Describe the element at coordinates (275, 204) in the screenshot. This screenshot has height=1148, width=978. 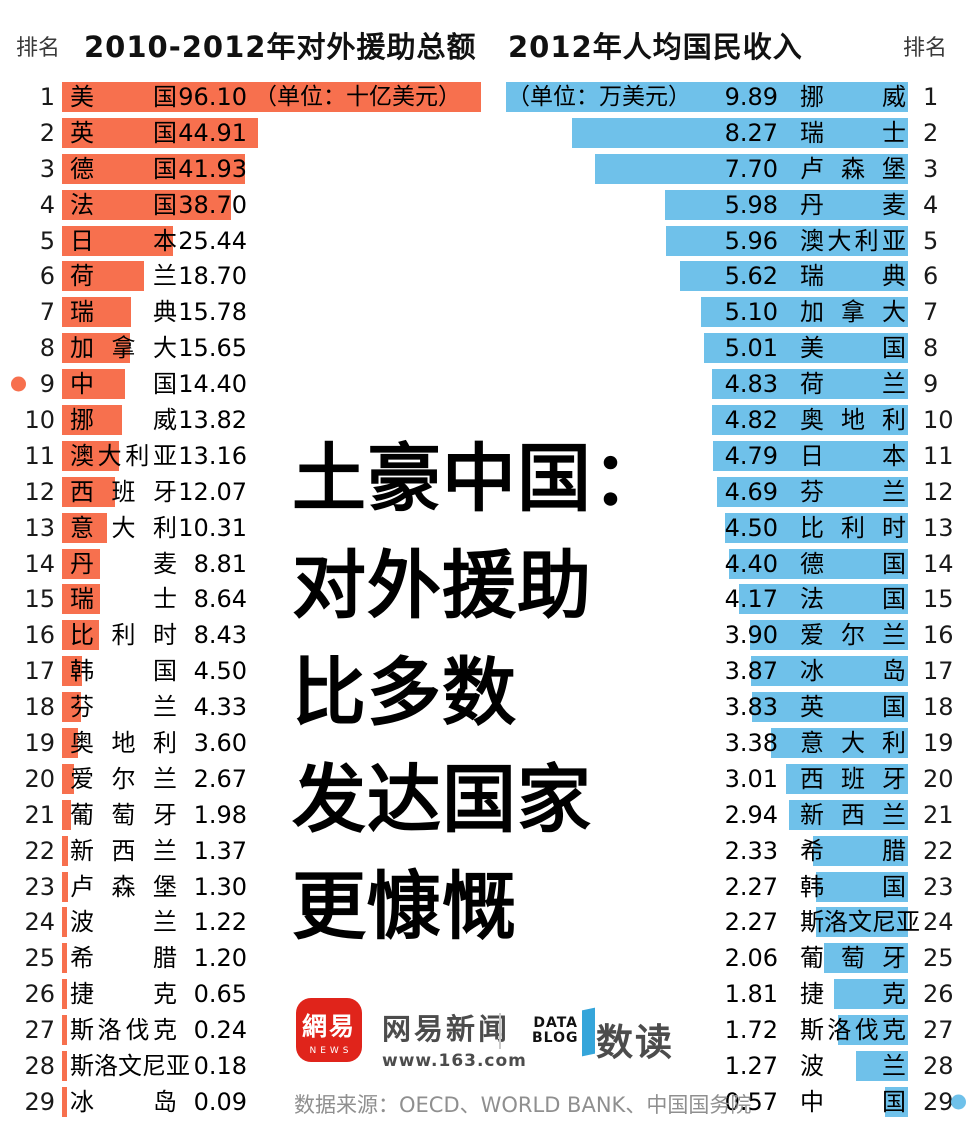
I see `bar-area: 法国 38.70` at that location.